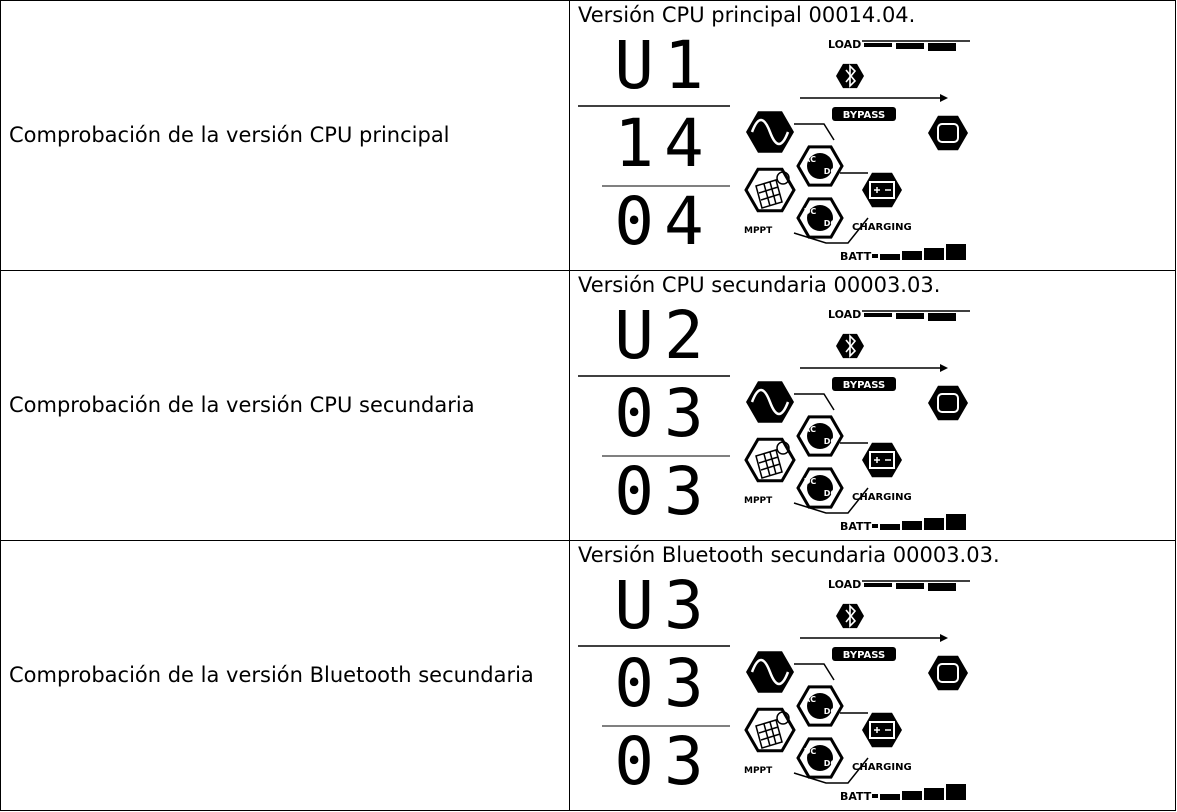 This screenshot has width=1177, height=812. I want to click on display-caption: Versión CPU principal 00014.04., so click(747, 15).